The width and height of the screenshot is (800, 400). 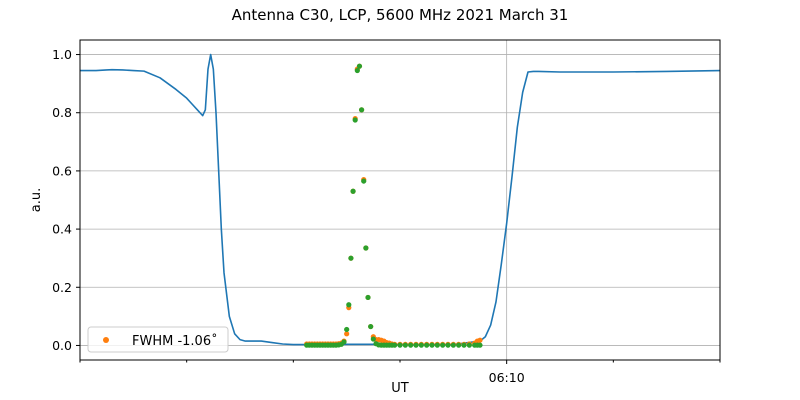 What do you see at coordinates (106, 340) in the screenshot?
I see `legend-marker` at bounding box center [106, 340].